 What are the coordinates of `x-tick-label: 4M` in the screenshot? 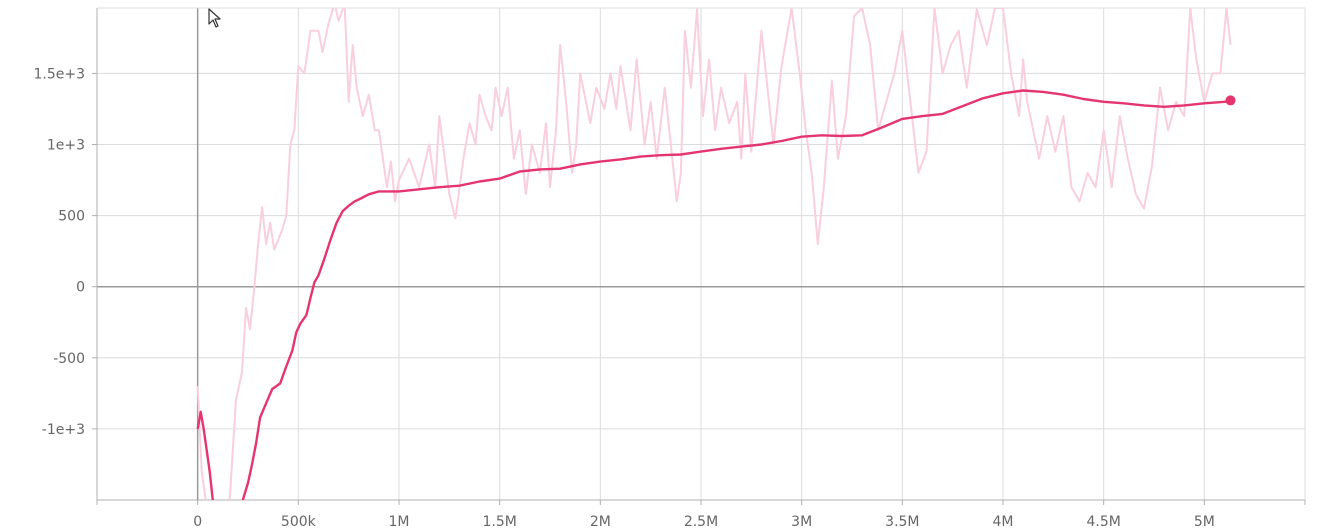 It's located at (1003, 522).